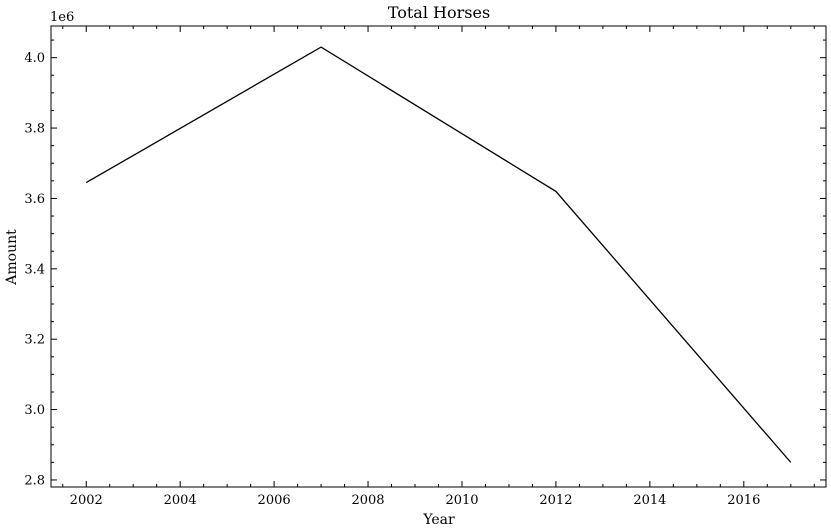 Image resolution: width=831 pixels, height=531 pixels. I want to click on y-tick-label: 2.8, so click(34, 480).